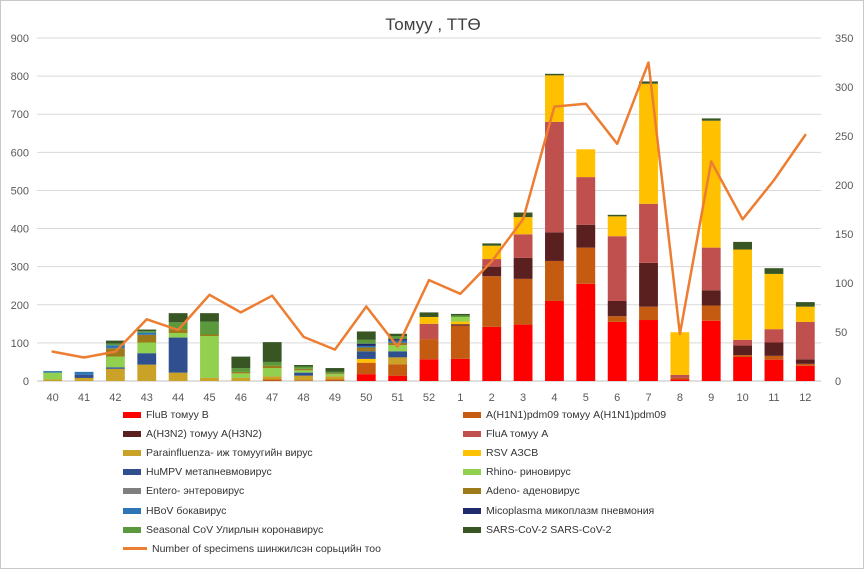 The width and height of the screenshot is (864, 569). Describe the element at coordinates (521, 491) in the screenshot. I see `legend-item: Adeno- аденовирус` at that location.